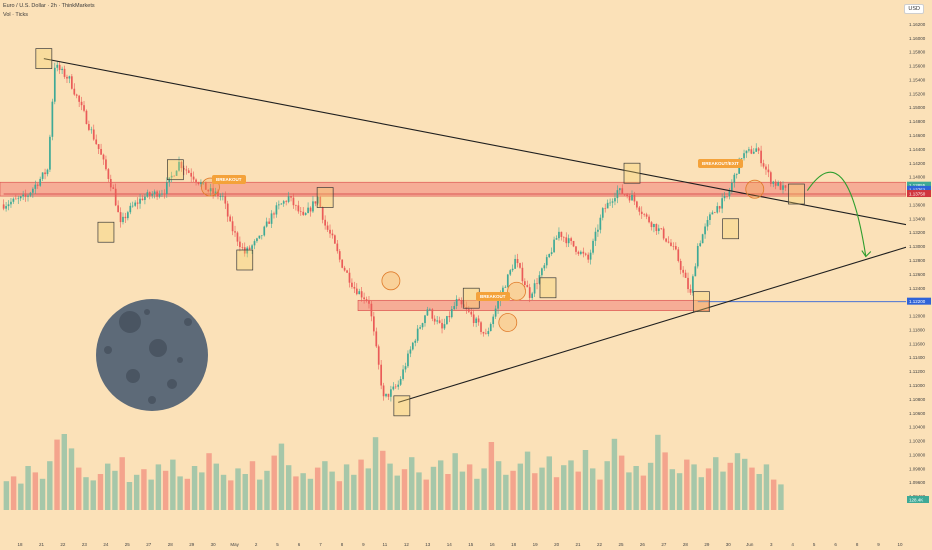 This screenshot has width=932, height=550. Describe the element at coordinates (686, 544) in the screenshot. I see `time-tick-label: 28` at that location.